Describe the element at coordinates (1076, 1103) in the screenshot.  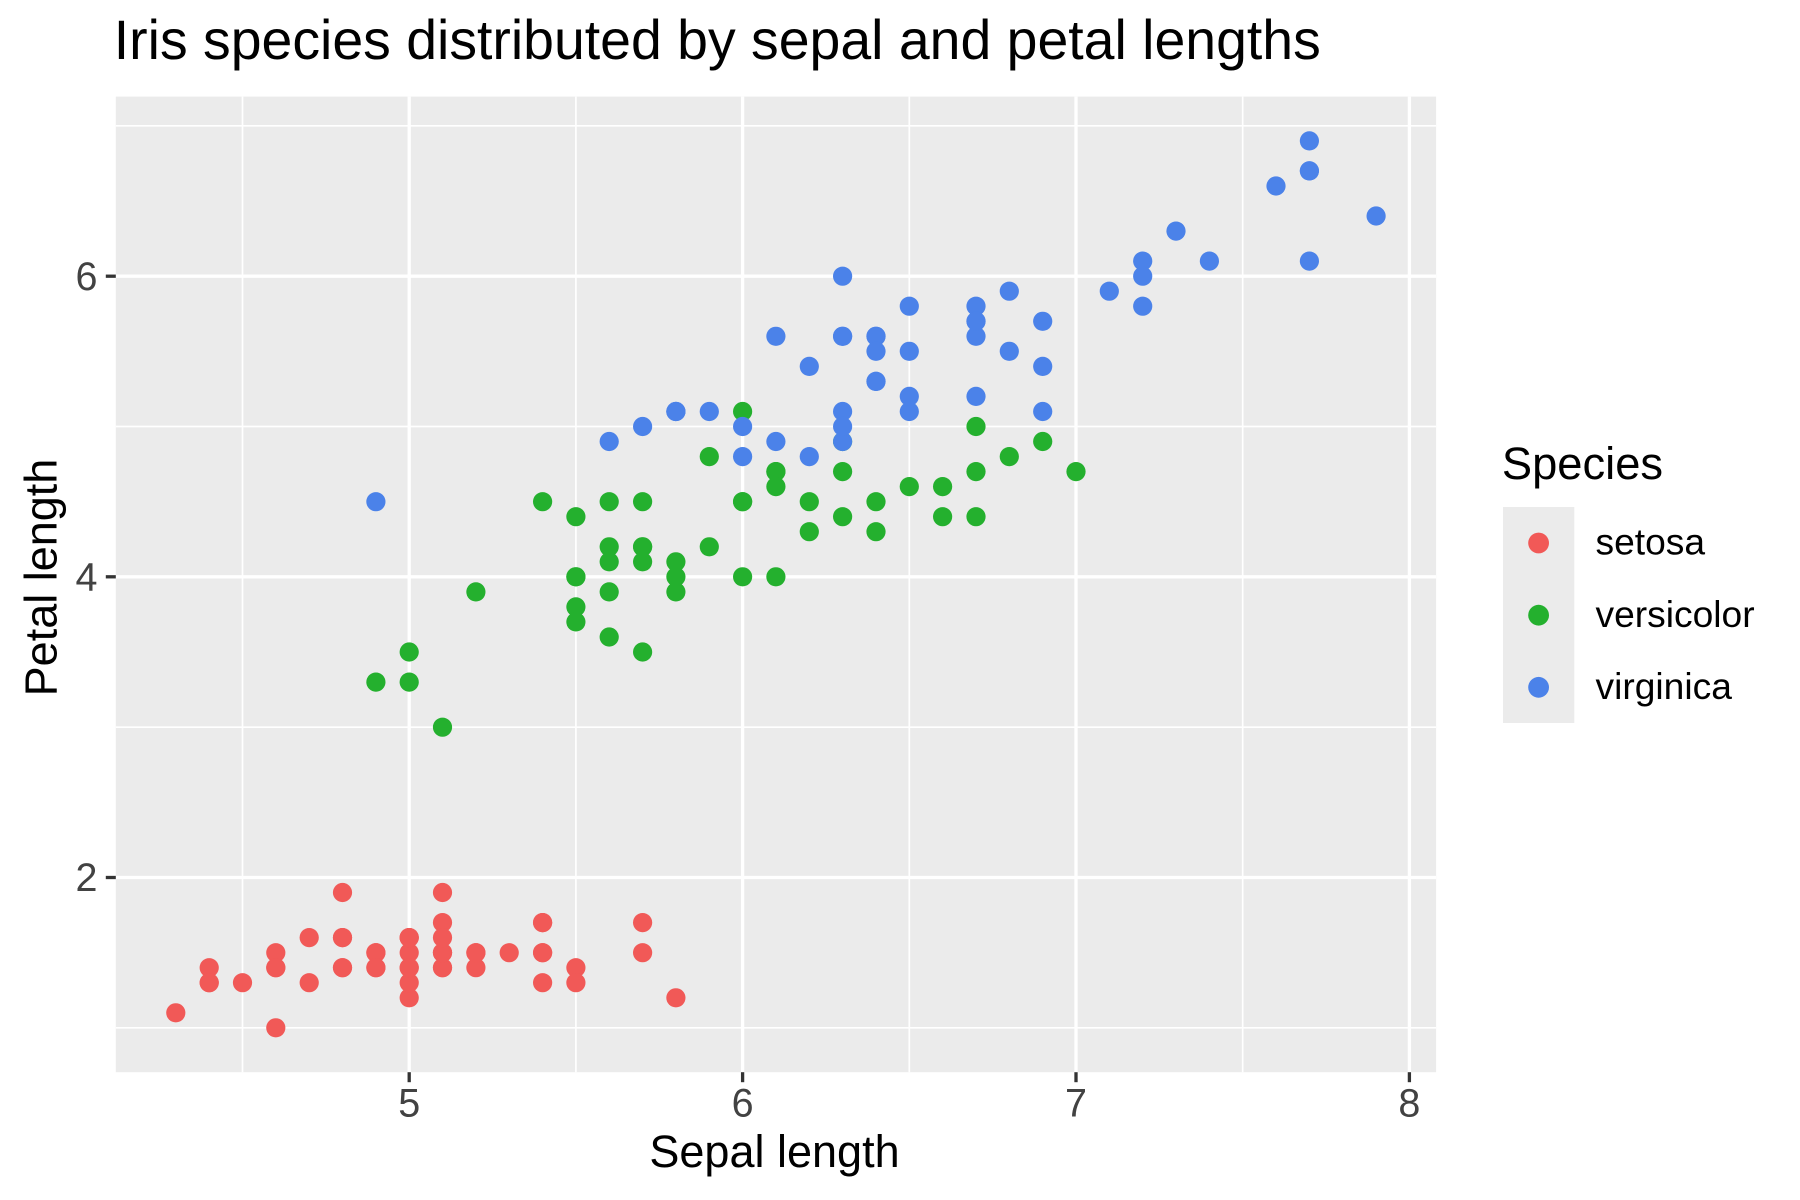
I see `svg-text: 7` at that location.